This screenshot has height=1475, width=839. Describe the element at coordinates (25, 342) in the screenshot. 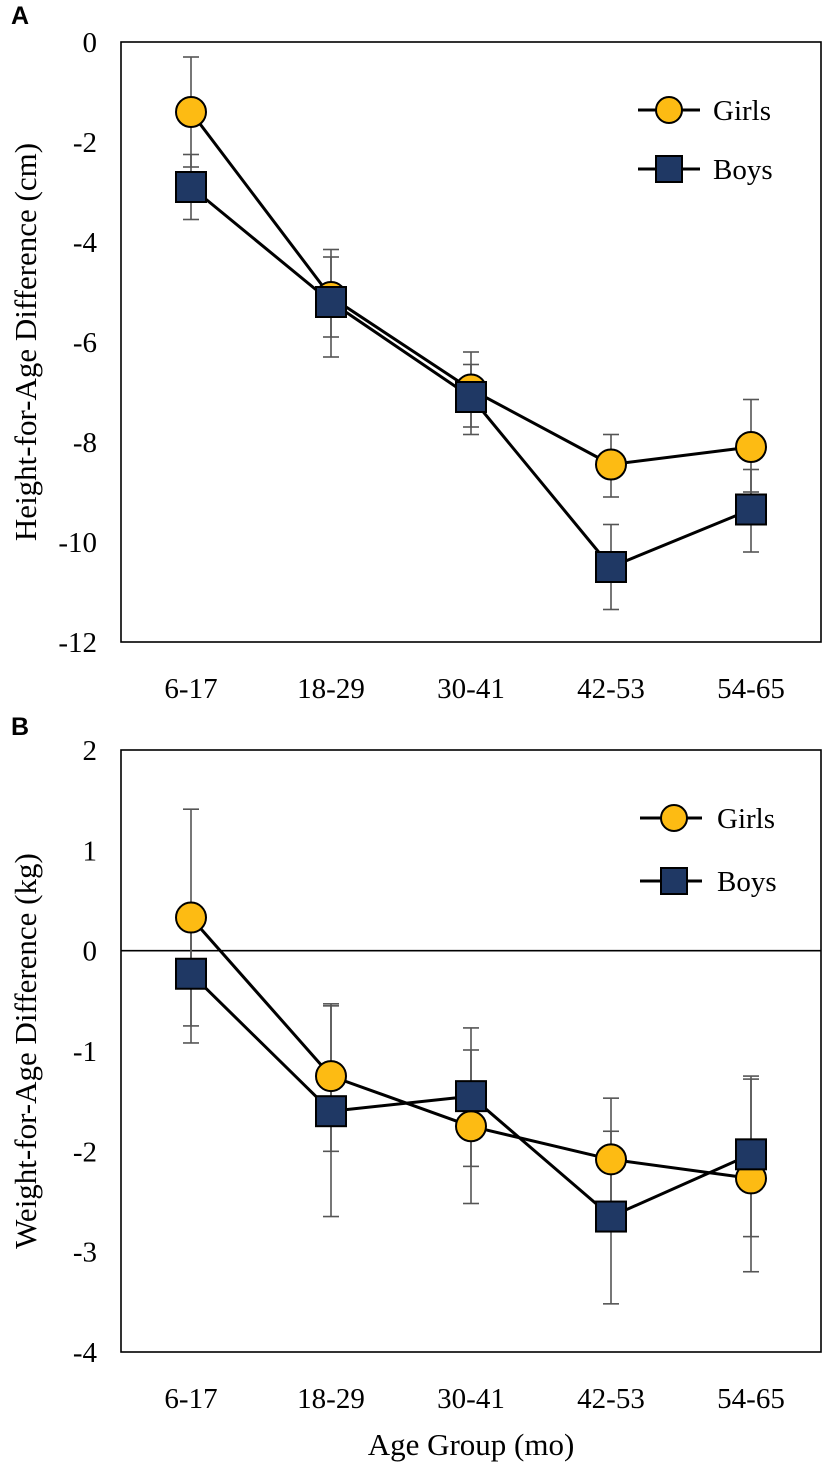

I see `y-axis-title: Height-for-Age Difference (cm)` at that location.